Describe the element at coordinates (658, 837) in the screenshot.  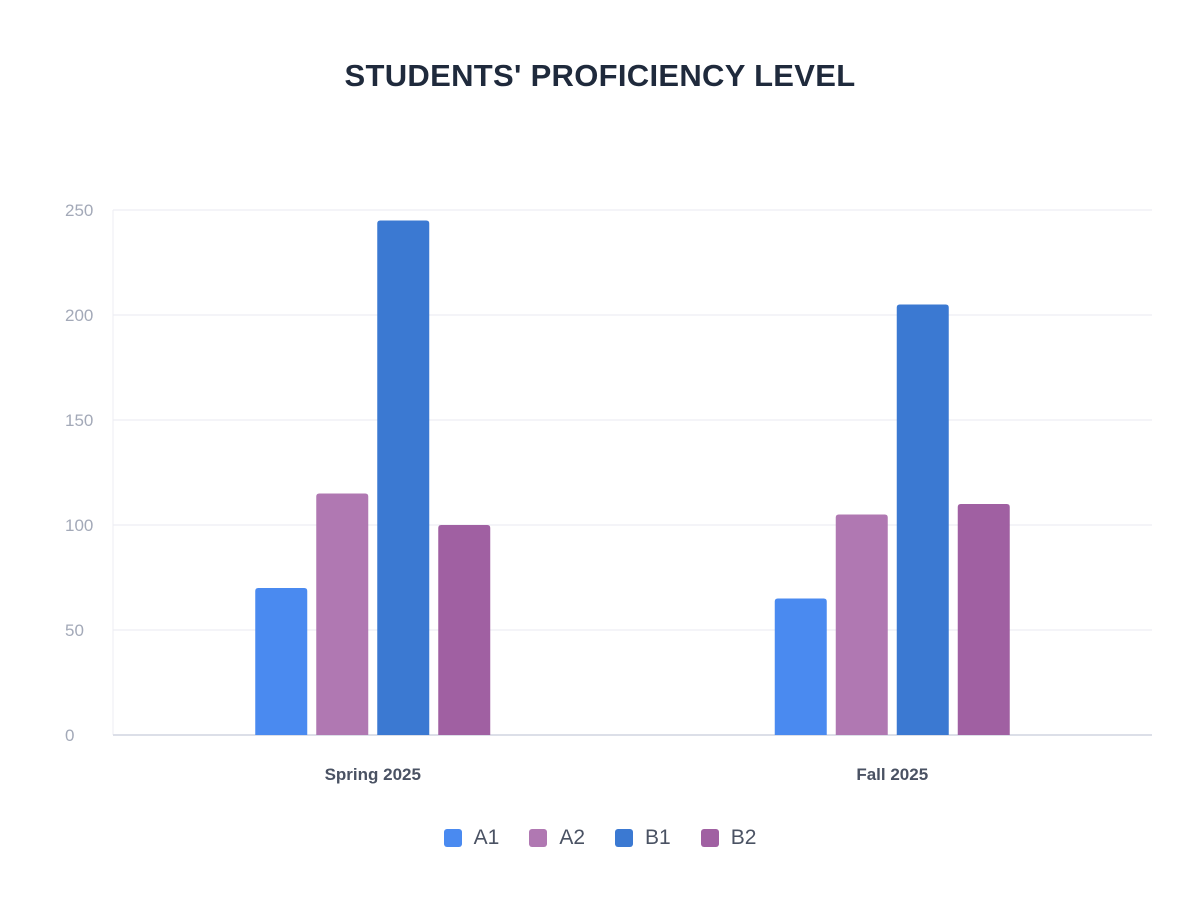
I see `legend-label: B1` at that location.